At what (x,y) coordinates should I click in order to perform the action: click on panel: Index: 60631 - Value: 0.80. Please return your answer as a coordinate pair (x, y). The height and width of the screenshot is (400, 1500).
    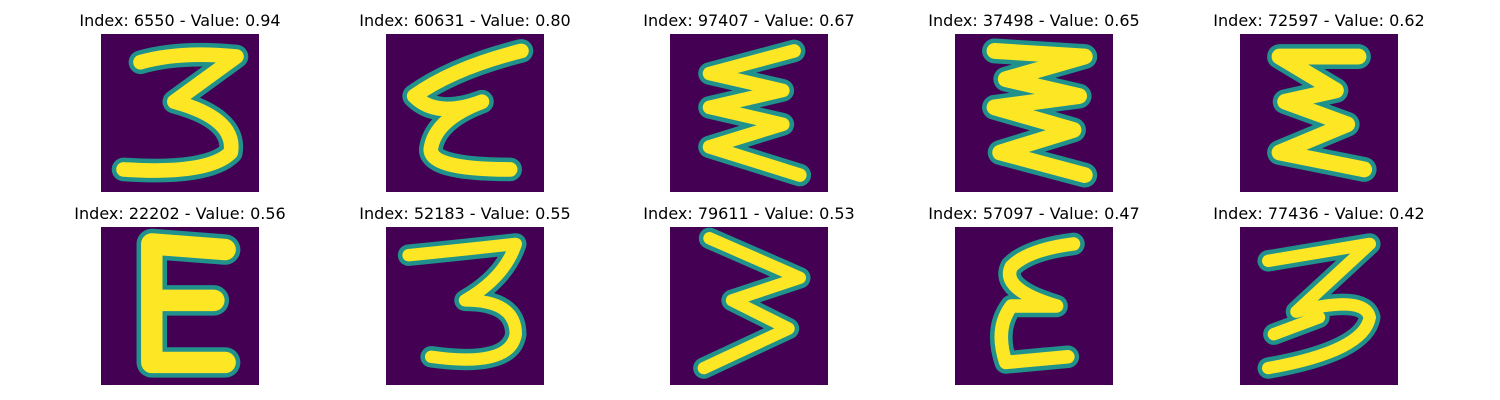
    Looking at the image, I should click on (465, 107).